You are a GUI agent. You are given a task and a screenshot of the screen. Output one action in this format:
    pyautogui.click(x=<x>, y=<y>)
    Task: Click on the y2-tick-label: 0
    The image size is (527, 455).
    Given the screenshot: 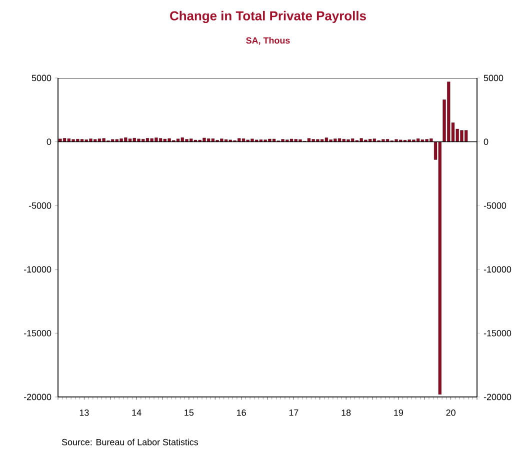 What is the action you would take?
    pyautogui.click(x=486, y=141)
    